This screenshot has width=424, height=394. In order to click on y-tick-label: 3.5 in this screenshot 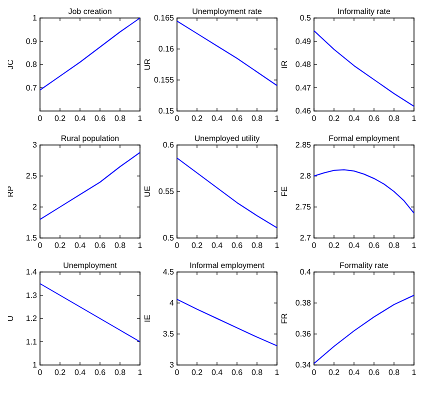, I will do `click(168, 334)`.